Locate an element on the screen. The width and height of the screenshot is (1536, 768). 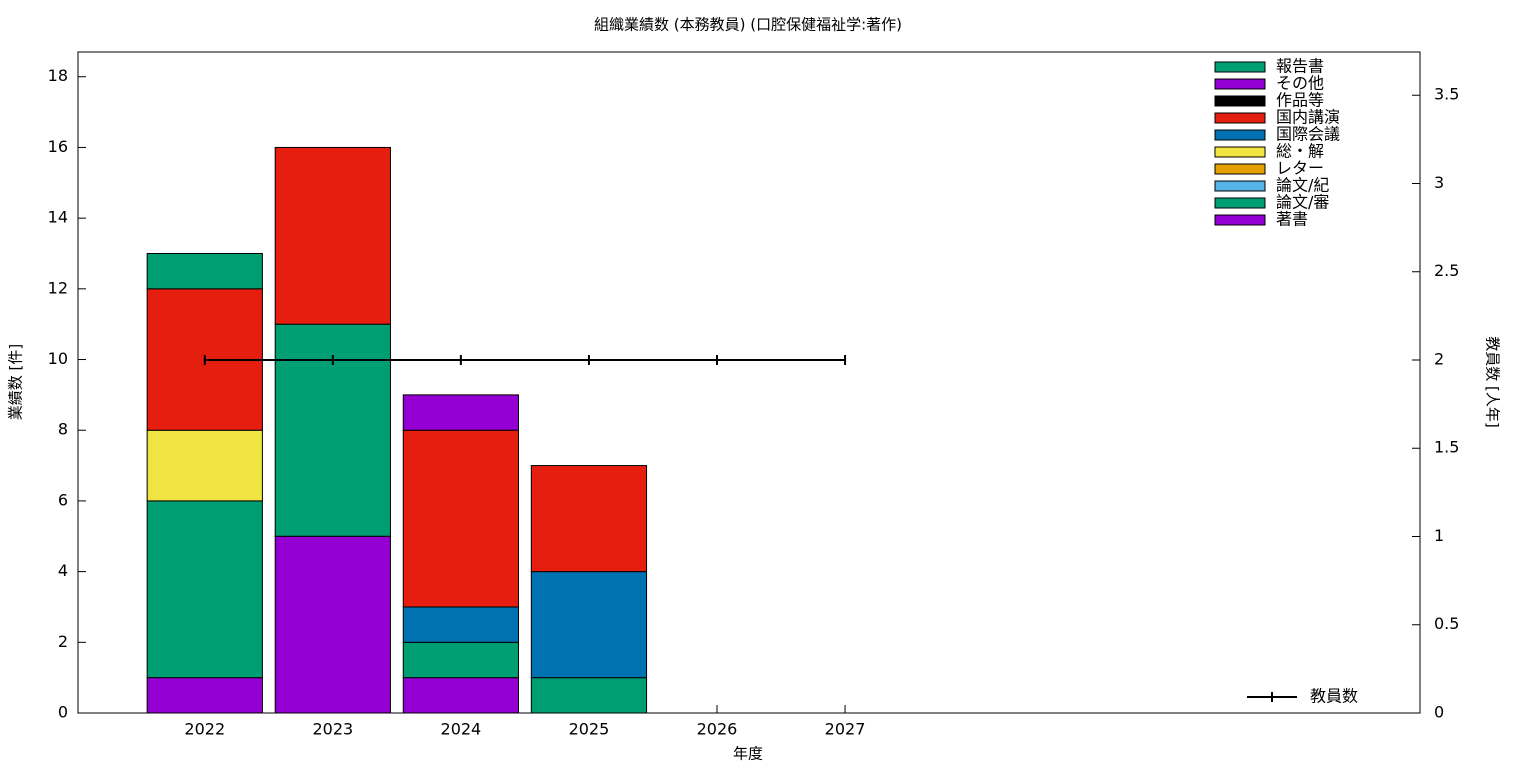
y2-axis-label: 教員数 [人年] is located at coordinates (1493, 381).